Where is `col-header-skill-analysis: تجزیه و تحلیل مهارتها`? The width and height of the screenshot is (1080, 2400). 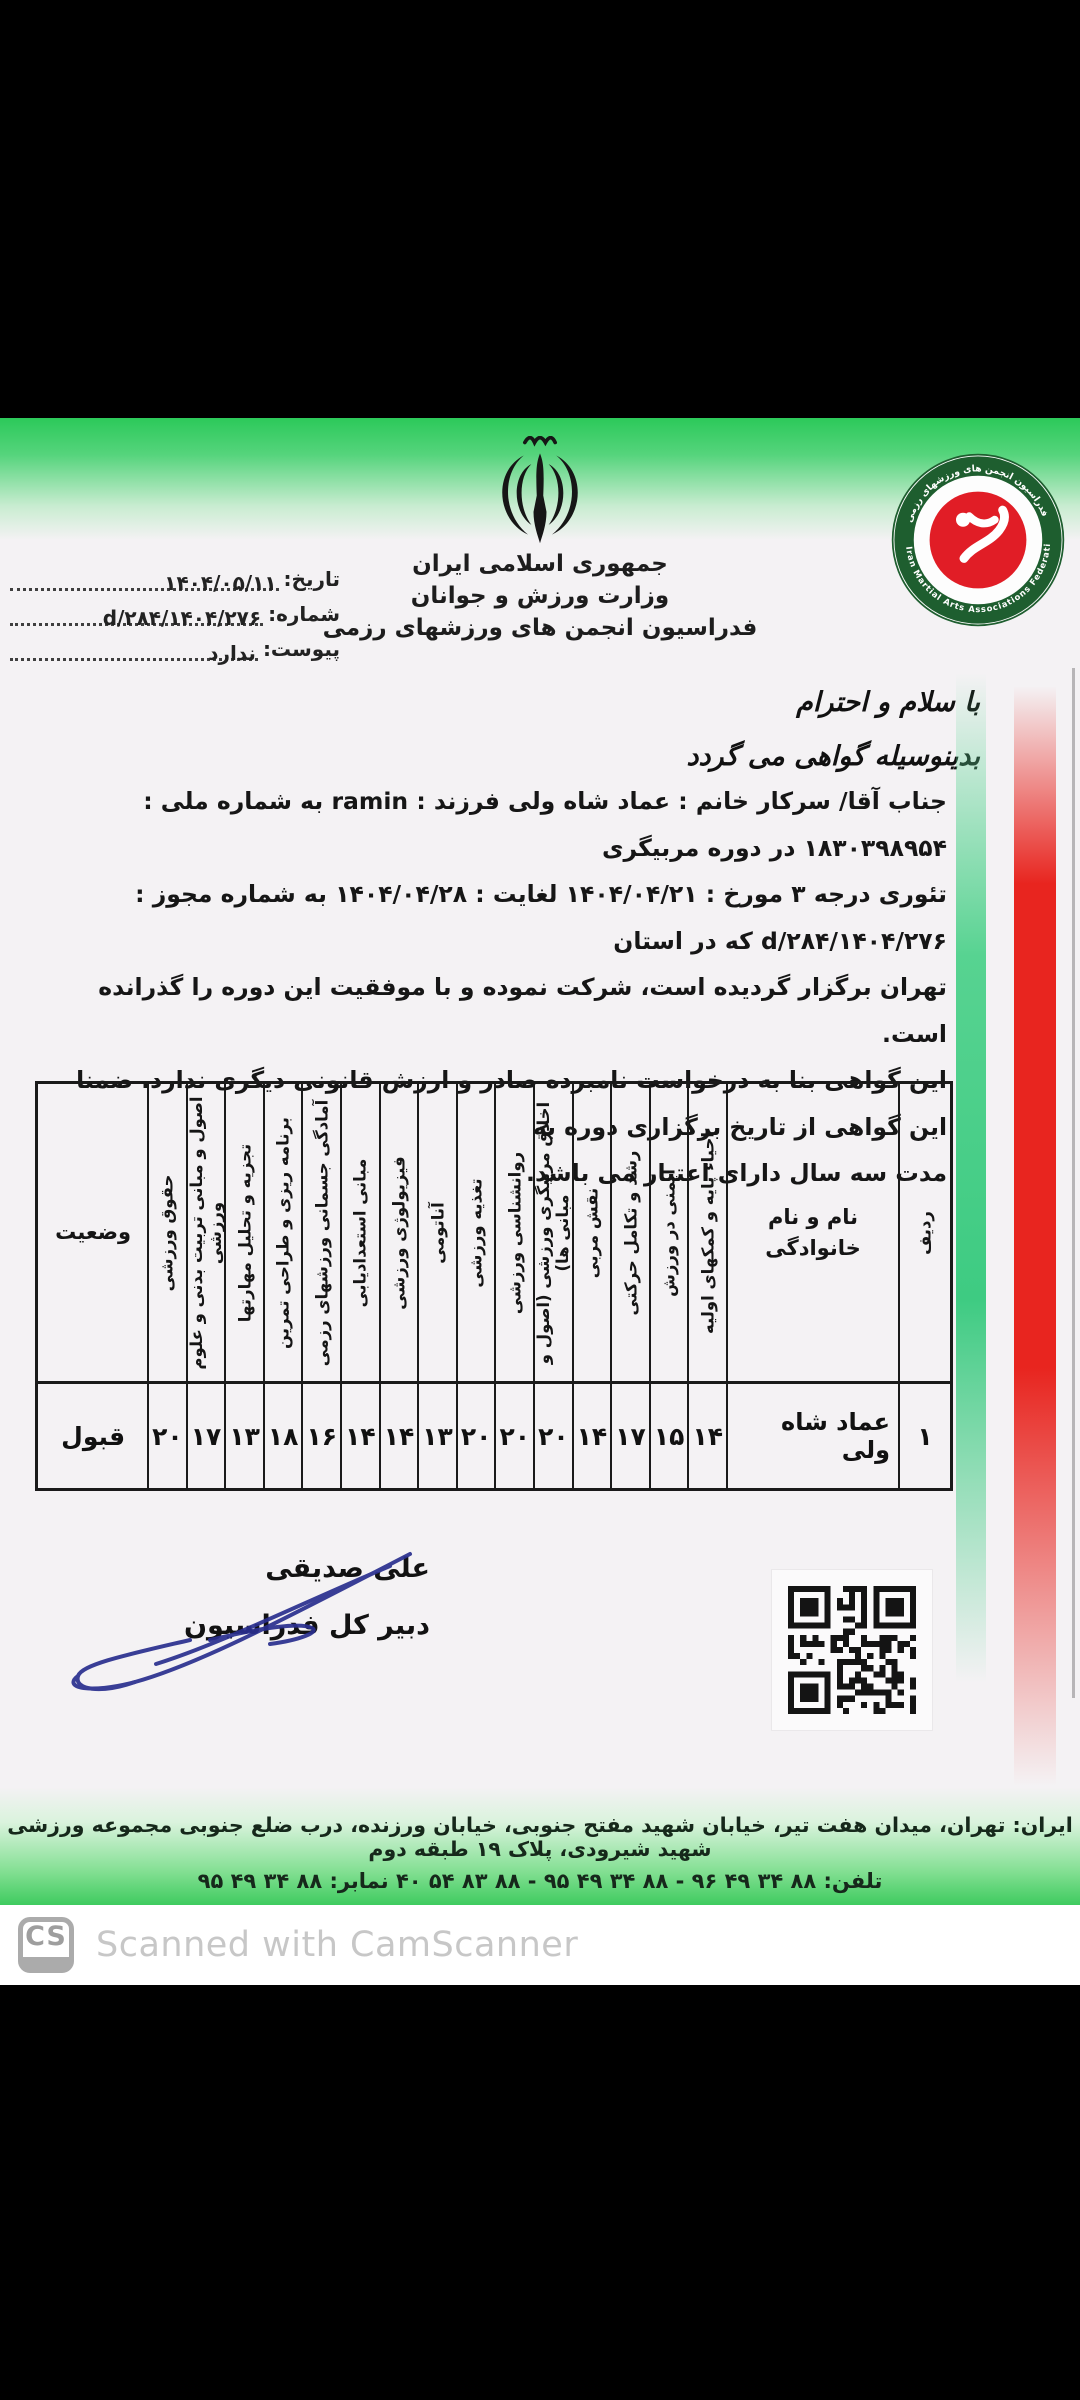
col-header-skill-analysis: تجزیه و تحلیل مهارتها is located at coordinates (243, 1232).